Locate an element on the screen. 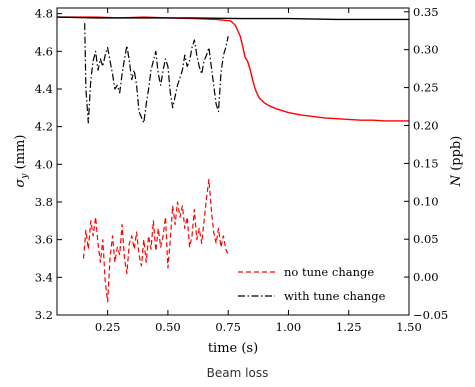 This screenshot has width=475, height=387. y-right-tick-label: 0.15 is located at coordinates (426, 163).